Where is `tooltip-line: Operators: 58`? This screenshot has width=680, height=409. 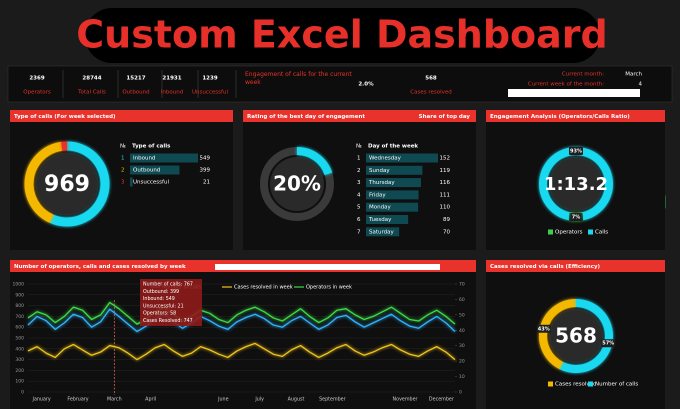
tooltip-line: Operators: 58 is located at coordinates (159, 314).